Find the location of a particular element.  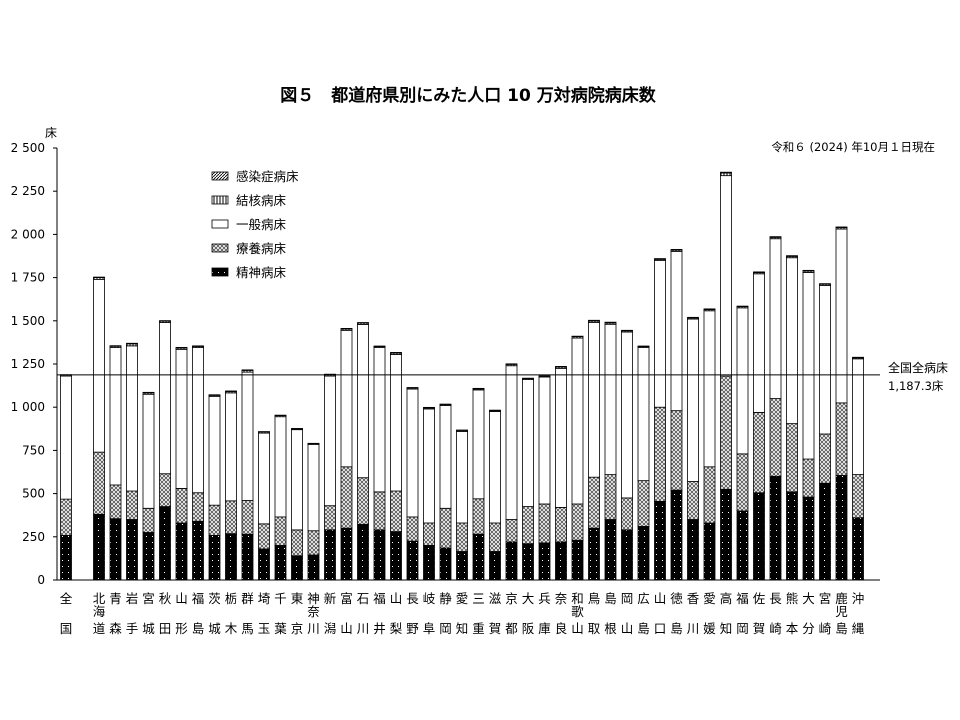

category-label: 重 is located at coordinates (478, 628).